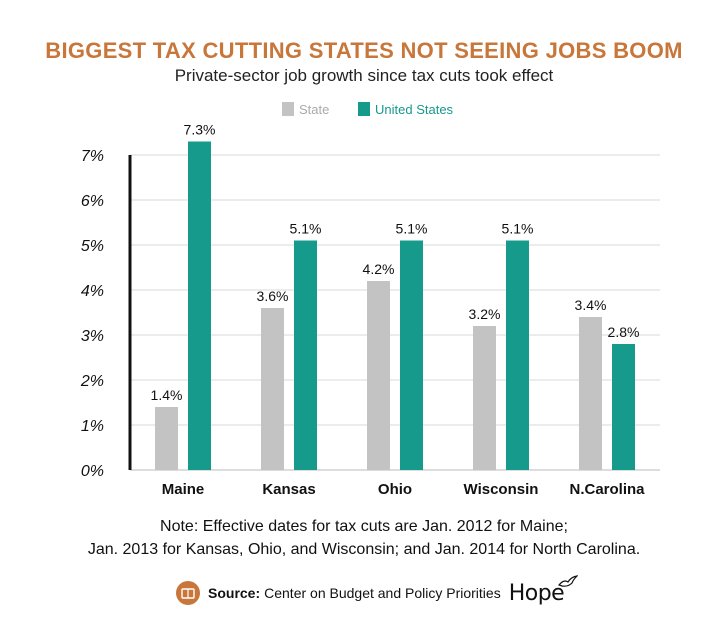 The width and height of the screenshot is (728, 642). Describe the element at coordinates (167, 395) in the screenshot. I see `data-label: 1.4%` at that location.